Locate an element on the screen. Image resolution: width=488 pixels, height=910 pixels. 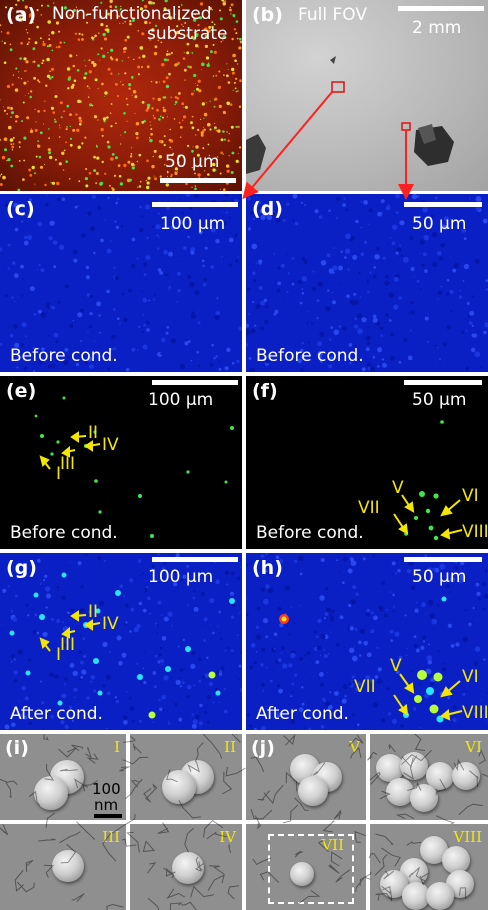
panel-label: (d) is located at coordinates (267, 209).